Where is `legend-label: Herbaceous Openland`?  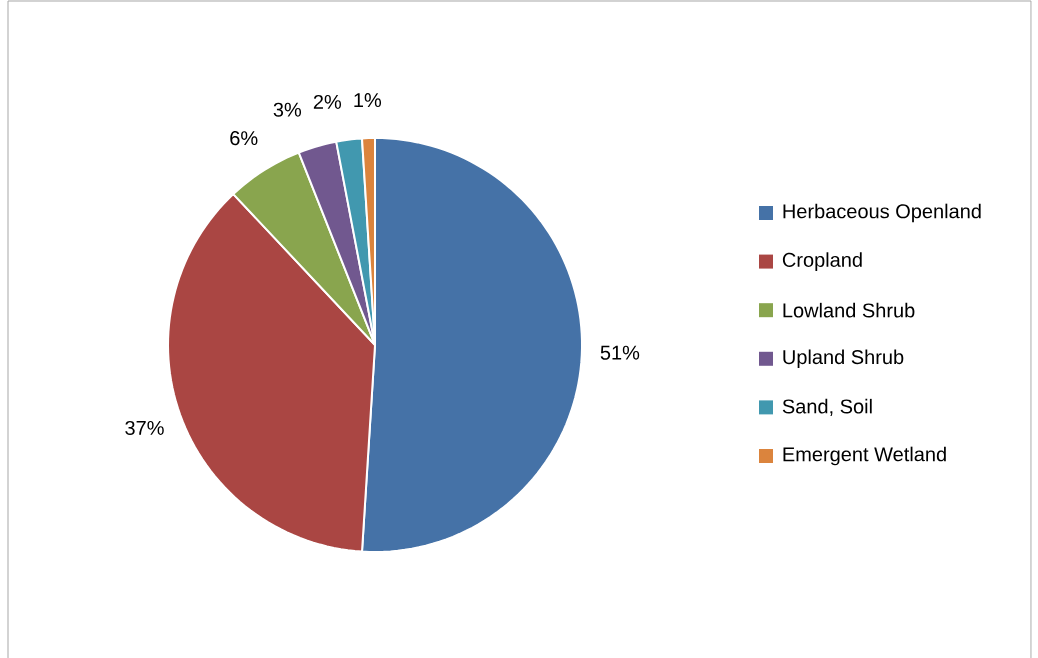
legend-label: Herbaceous Openland is located at coordinates (882, 213).